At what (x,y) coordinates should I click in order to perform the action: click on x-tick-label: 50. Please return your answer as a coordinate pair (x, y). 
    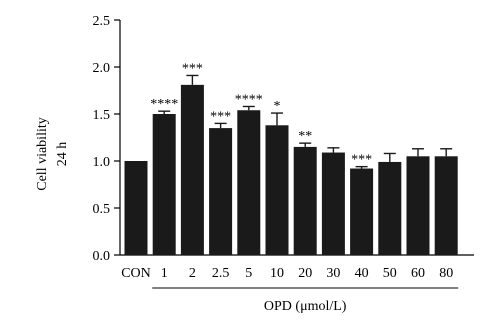
    Looking at the image, I should click on (390, 273).